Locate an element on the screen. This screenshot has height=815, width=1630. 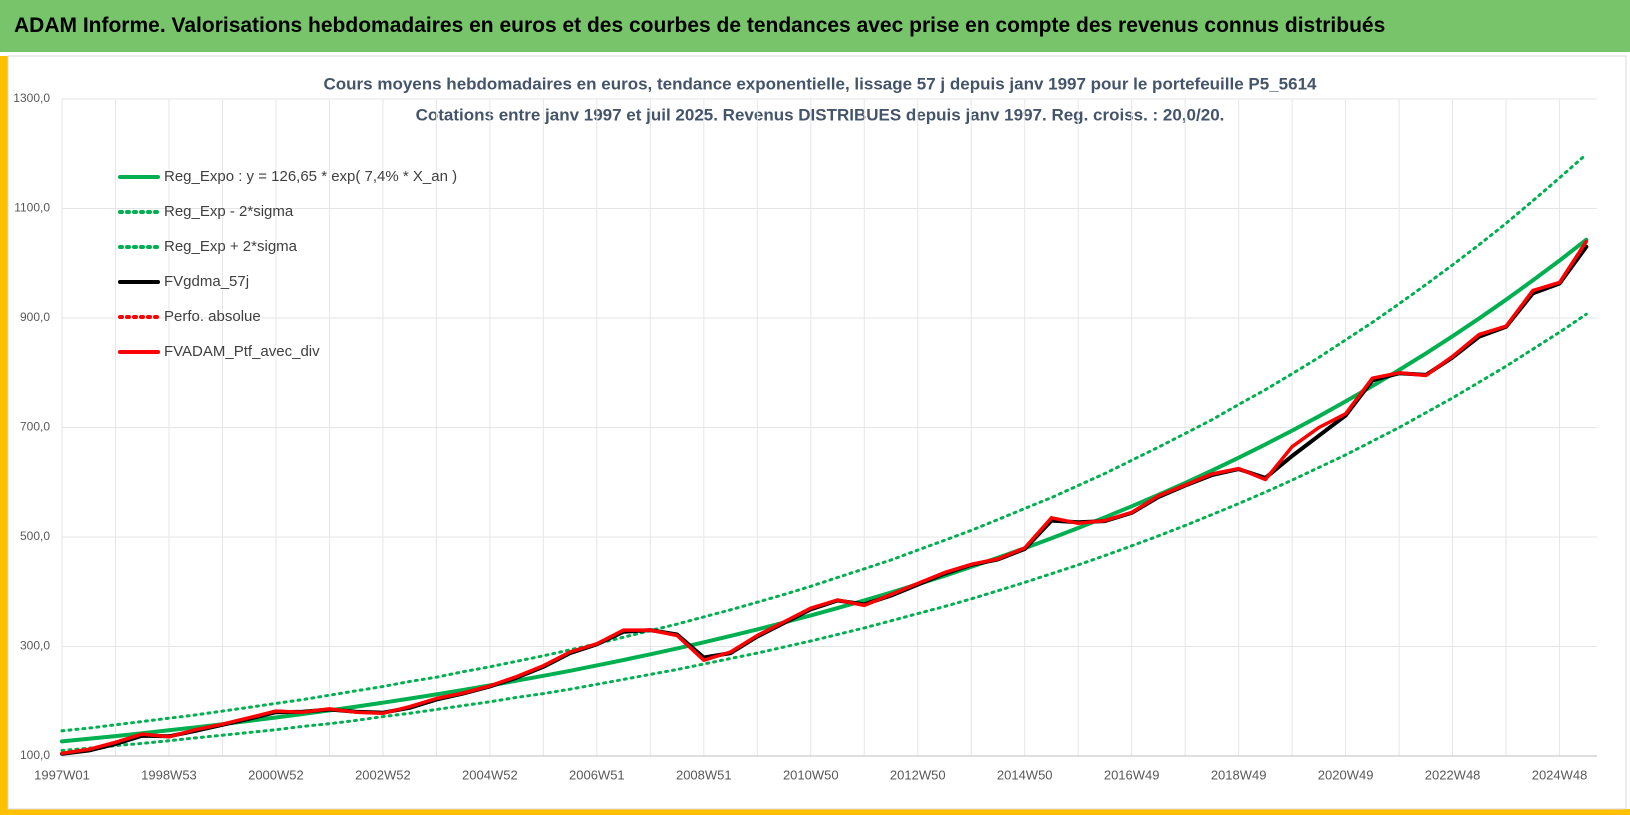
legend-label: Perfo. absolue is located at coordinates (212, 316).